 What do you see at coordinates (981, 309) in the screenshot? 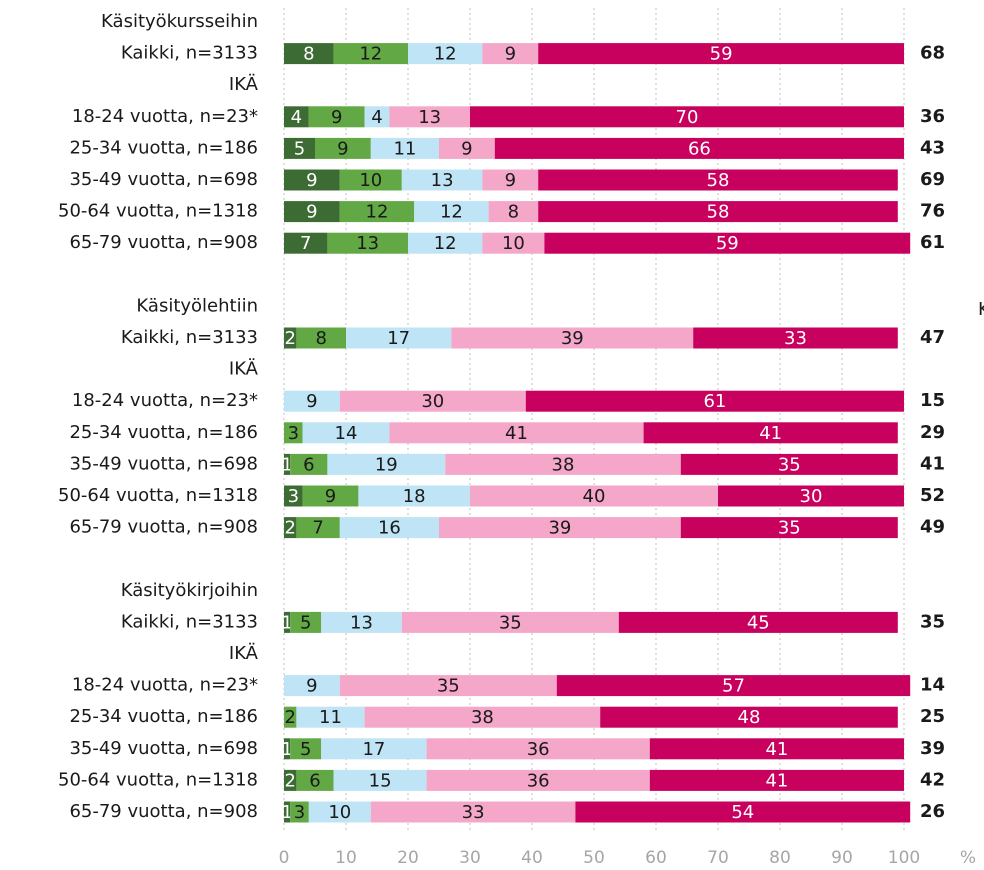
I see `annotation: K` at bounding box center [981, 309].